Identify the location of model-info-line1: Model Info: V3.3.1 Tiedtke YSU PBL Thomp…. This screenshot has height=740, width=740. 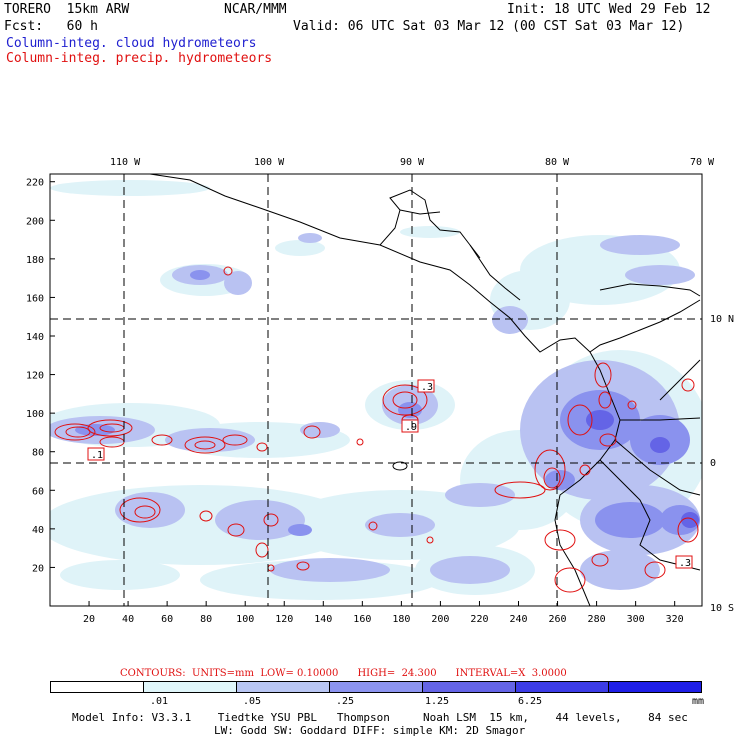
(380, 717).